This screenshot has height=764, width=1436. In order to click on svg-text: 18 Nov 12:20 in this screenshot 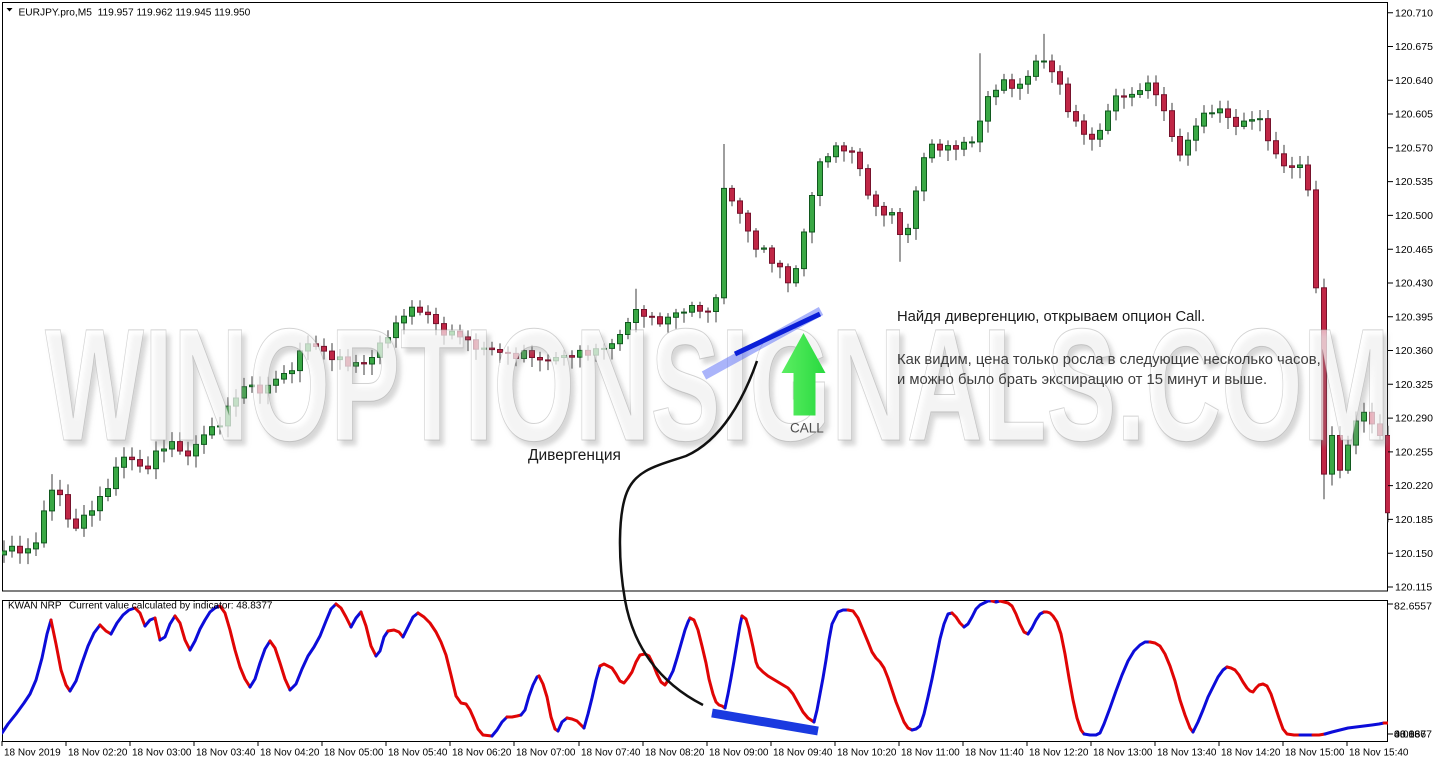, I will do `click(1059, 753)`.